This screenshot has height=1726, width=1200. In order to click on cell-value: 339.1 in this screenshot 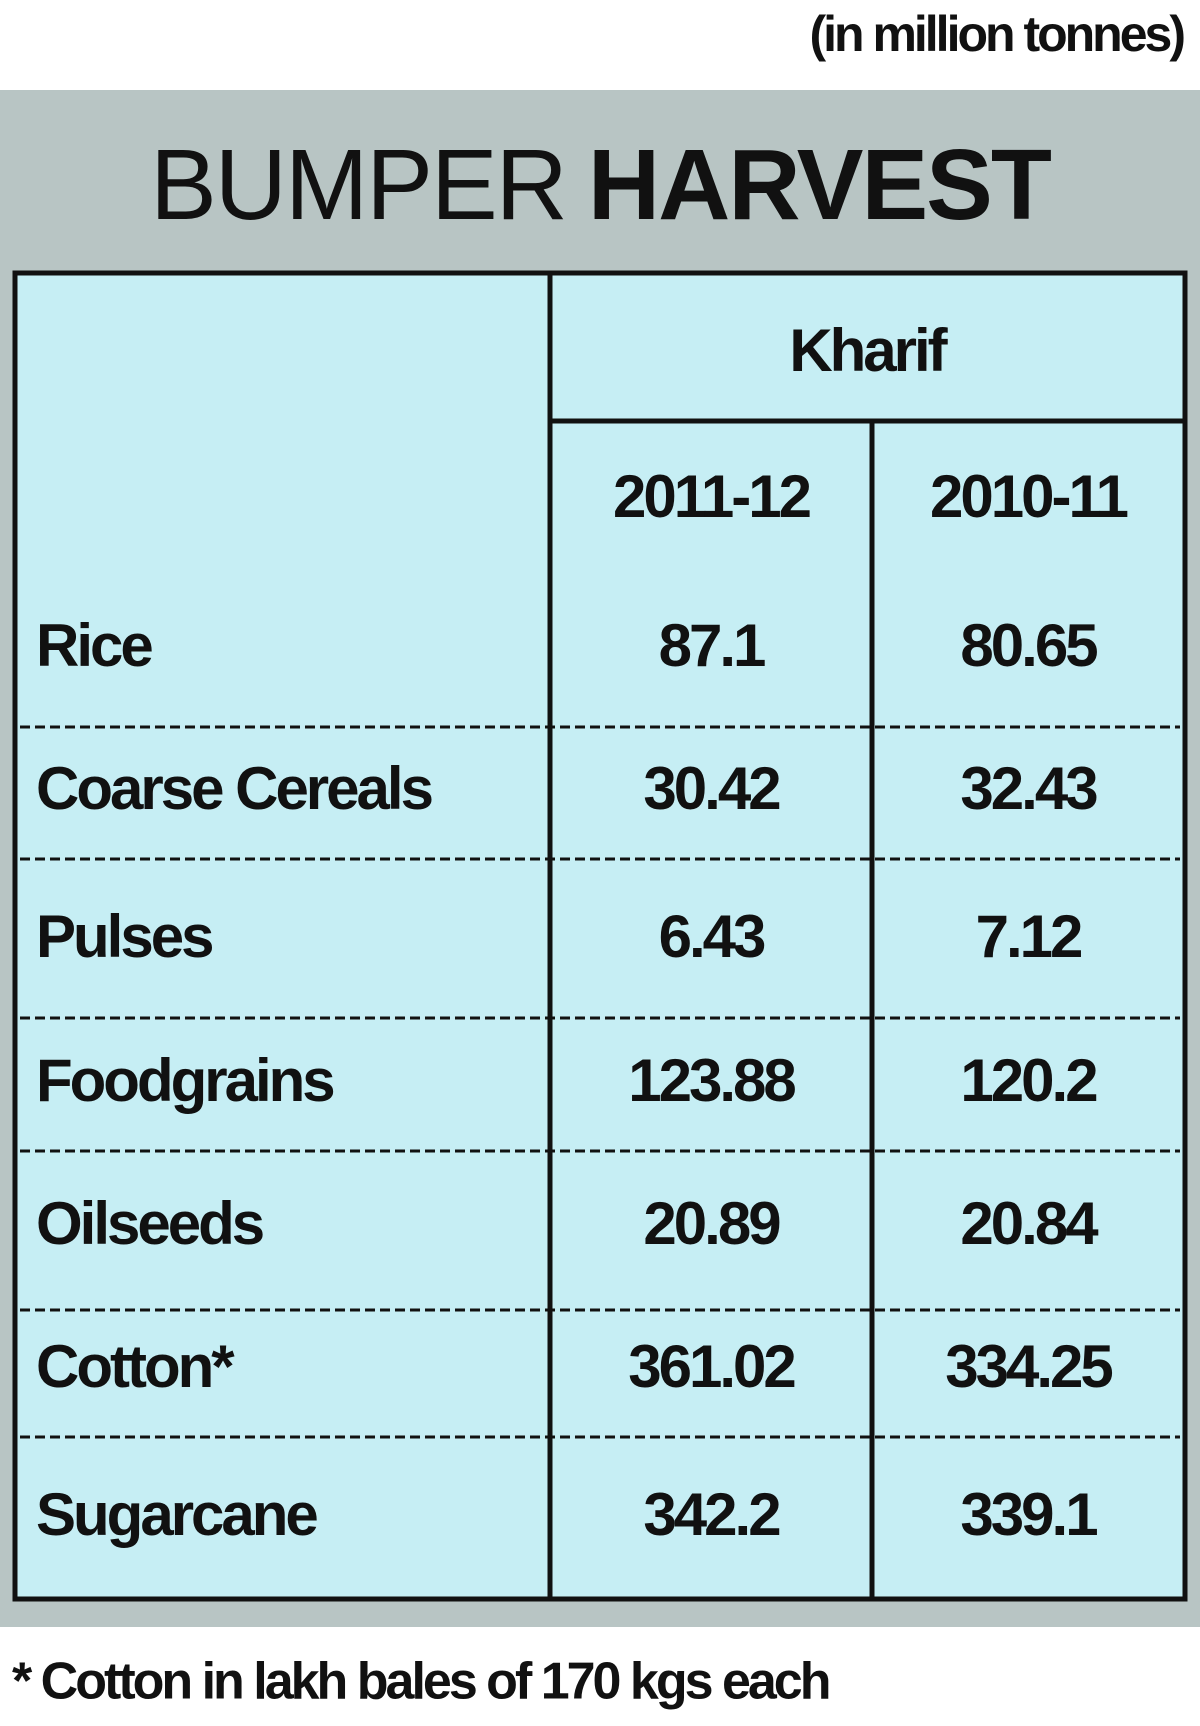, I will do `click(1028, 1514)`.